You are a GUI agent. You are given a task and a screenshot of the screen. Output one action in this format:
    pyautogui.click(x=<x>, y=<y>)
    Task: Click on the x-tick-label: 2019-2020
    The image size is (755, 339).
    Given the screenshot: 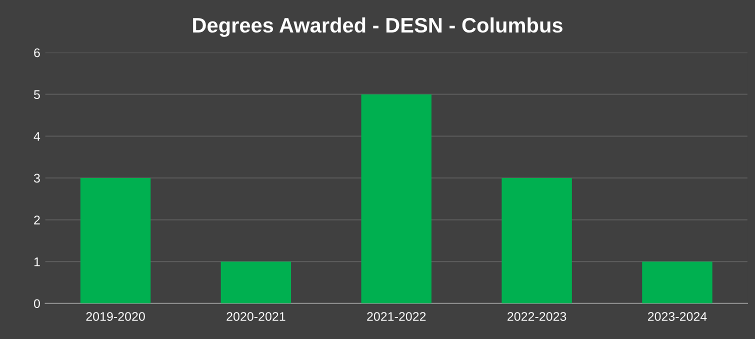 What is the action you would take?
    pyautogui.click(x=115, y=316)
    